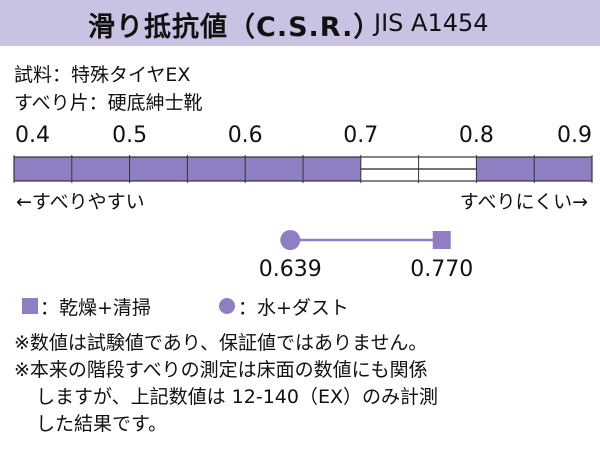 The height and width of the screenshot is (464, 600). What do you see at coordinates (30, 306) in the screenshot?
I see `legend-square-icon` at bounding box center [30, 306].